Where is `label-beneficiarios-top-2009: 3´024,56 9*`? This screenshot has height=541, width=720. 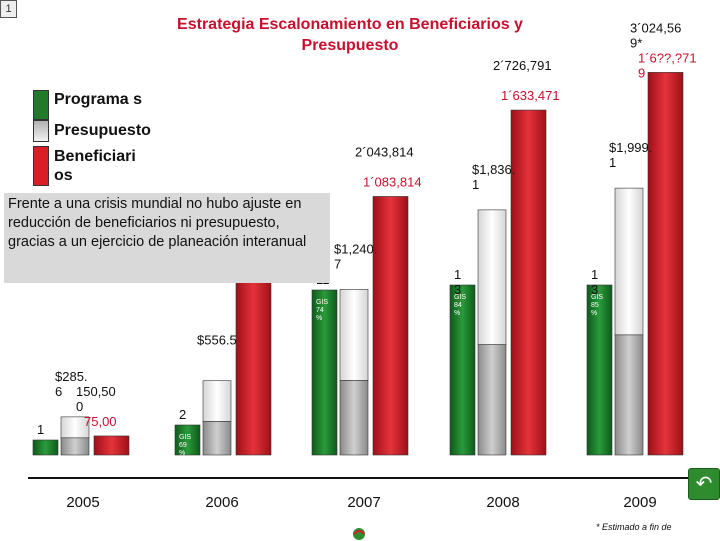
label-beneficiarios-top-2009: 3´024,56 9* is located at coordinates (655, 35).